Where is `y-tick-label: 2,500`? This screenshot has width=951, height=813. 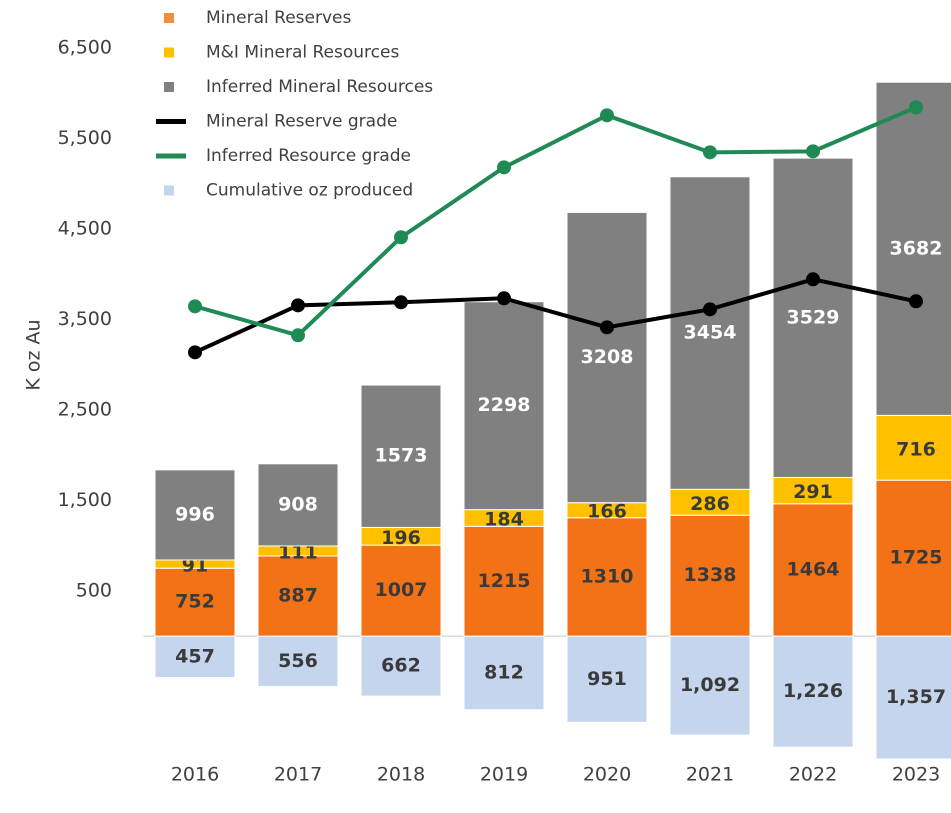
y-tick-label: 2,500 is located at coordinates (85, 410).